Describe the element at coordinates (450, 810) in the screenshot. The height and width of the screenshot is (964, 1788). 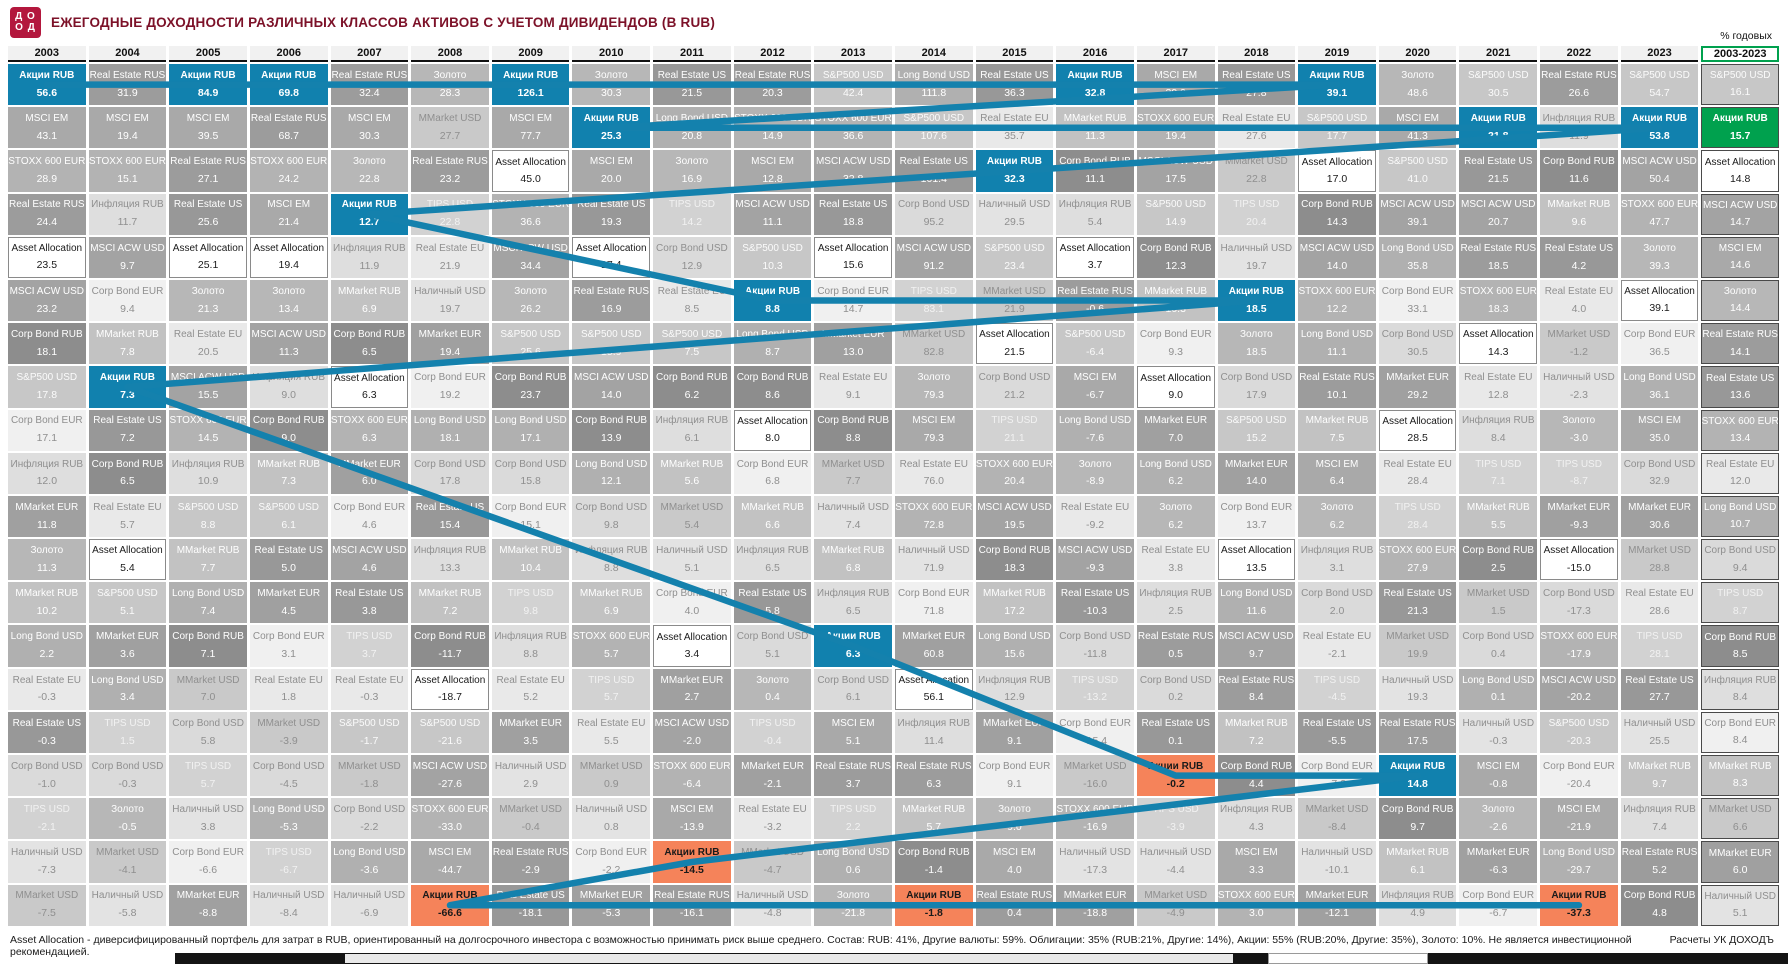
I see `asset-name: STOXX 600 EUR` at that location.